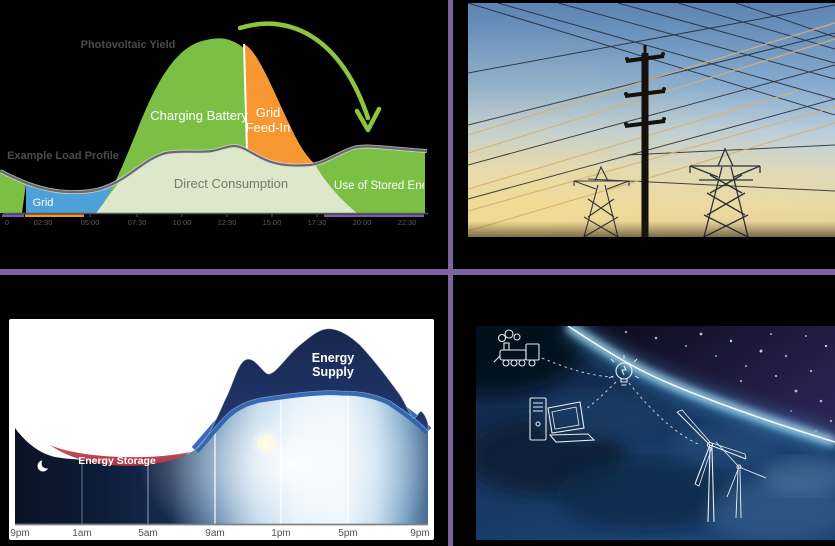 This screenshot has height=546, width=835. I want to click on pv-region-feed-in, so click(279, 105).